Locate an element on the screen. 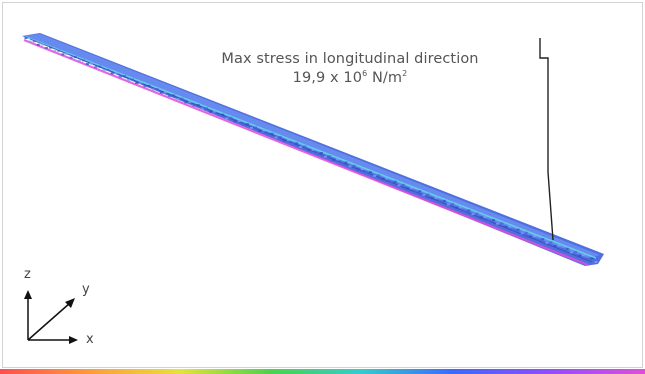 This screenshot has width=645, height=374. z-axis-arrowhead is located at coordinates (28, 294).